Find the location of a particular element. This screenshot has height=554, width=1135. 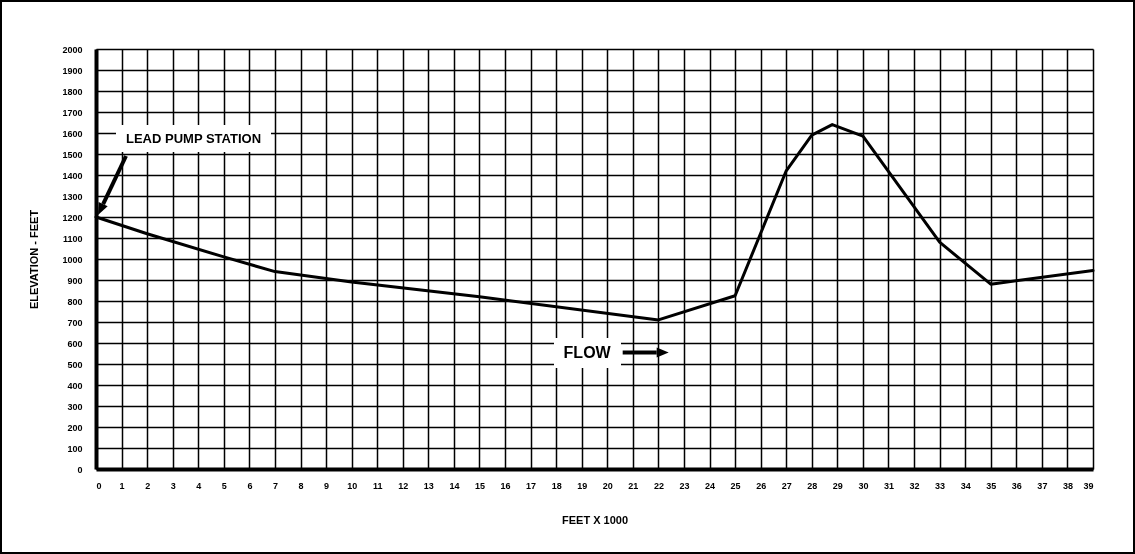

x-tick-label: 4 is located at coordinates (199, 485).